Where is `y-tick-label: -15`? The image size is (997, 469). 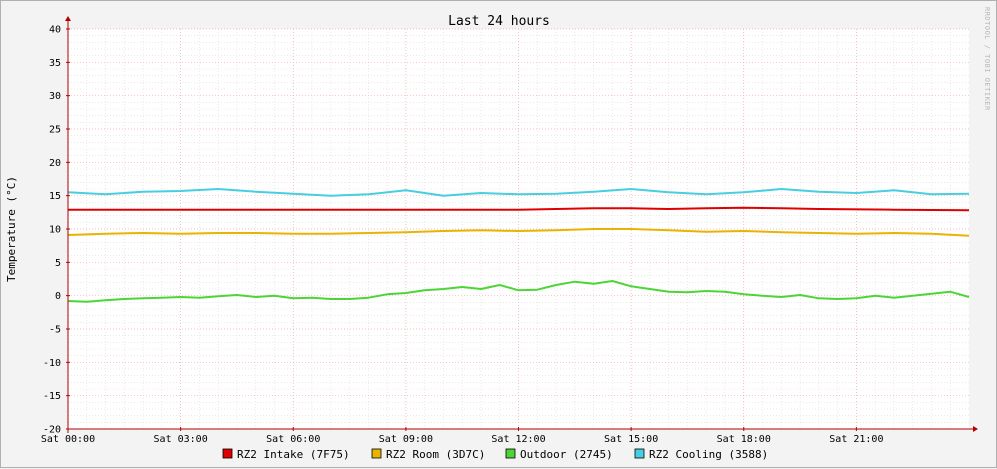
y-tick-label: -15 is located at coordinates (52, 396).